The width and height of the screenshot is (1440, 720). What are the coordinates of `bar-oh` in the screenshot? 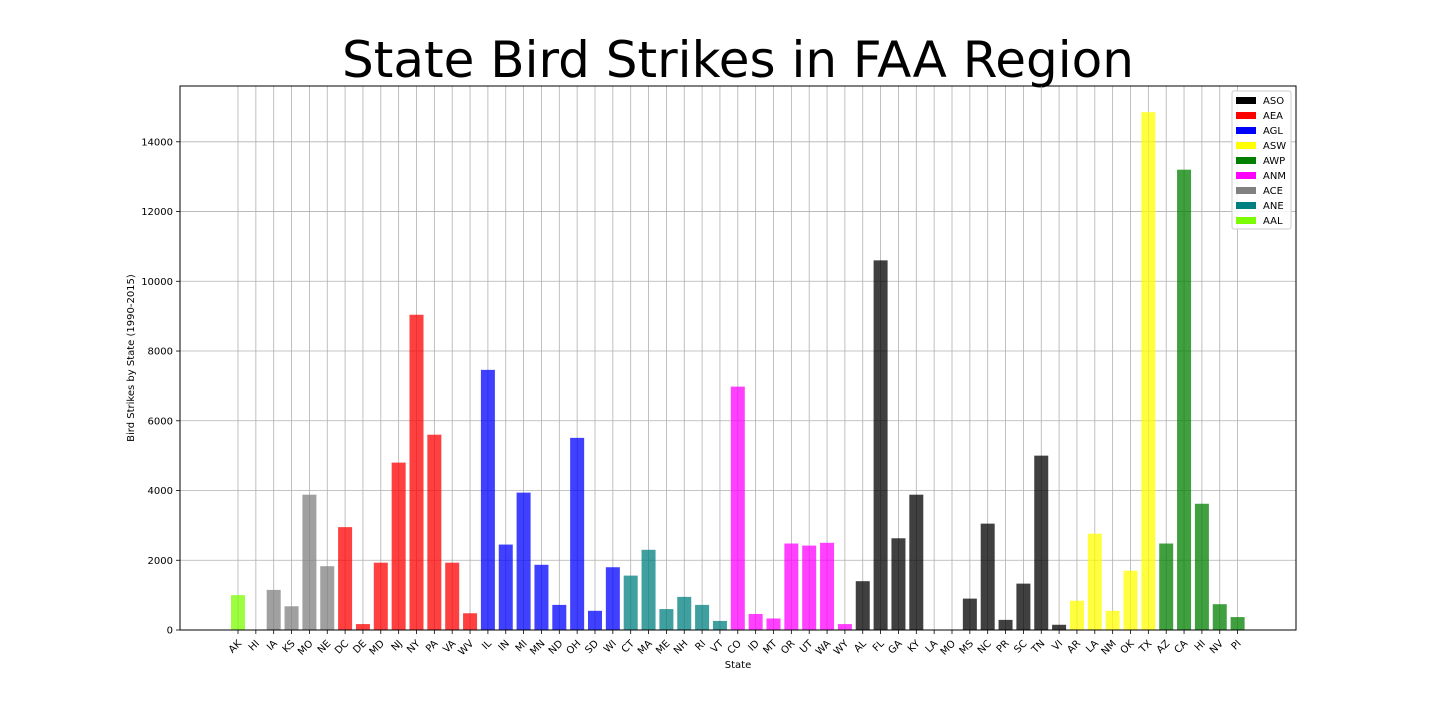 It's located at (577, 533).